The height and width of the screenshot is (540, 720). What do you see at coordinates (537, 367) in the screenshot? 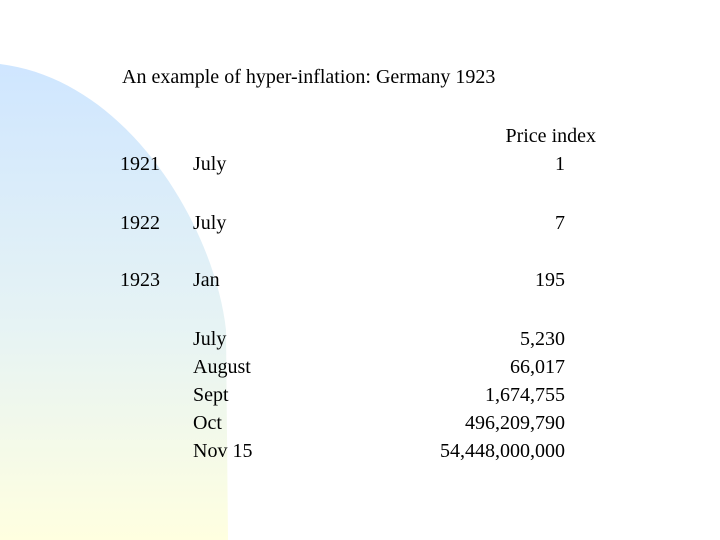
I see `value-1923-august: 66,017` at bounding box center [537, 367].